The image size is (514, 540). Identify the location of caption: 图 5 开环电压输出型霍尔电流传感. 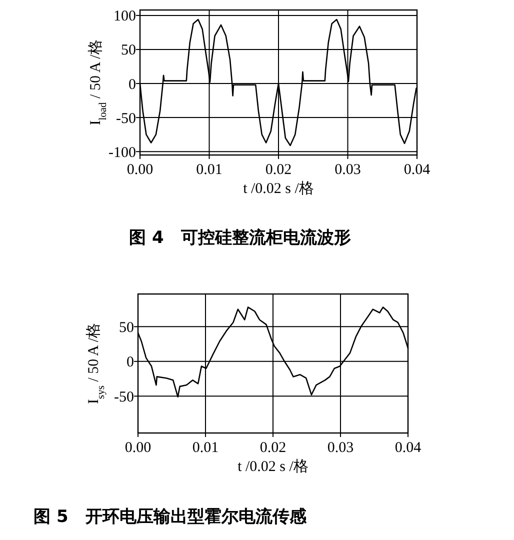
(171, 517).